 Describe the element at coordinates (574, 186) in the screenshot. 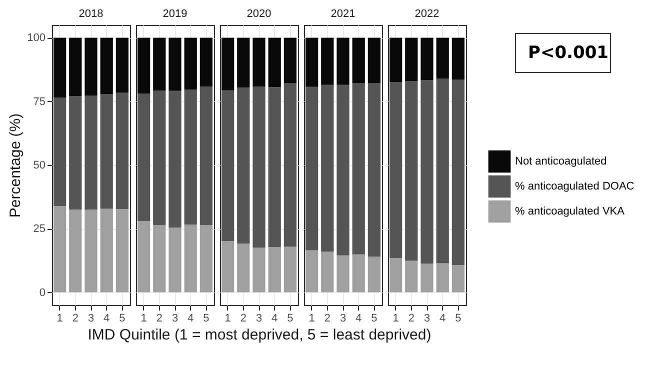

I see `legend-label: % anticoagulated DOAC` at that location.